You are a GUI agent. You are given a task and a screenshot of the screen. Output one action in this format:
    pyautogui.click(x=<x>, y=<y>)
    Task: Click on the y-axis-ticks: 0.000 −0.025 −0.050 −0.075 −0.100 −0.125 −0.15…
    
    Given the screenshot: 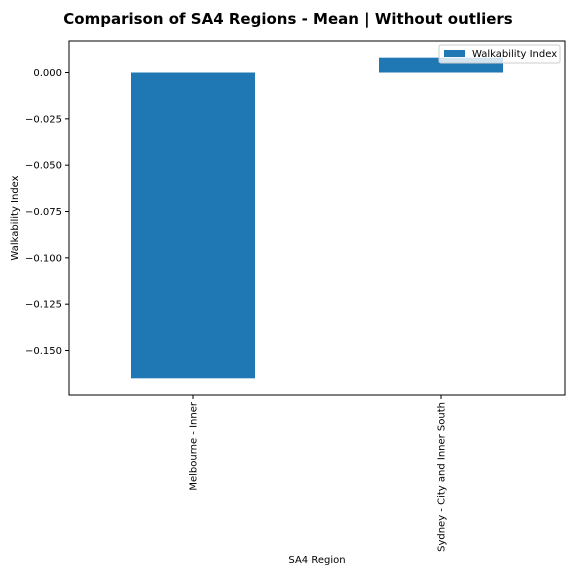 What is the action you would take?
    pyautogui.click(x=47, y=212)
    